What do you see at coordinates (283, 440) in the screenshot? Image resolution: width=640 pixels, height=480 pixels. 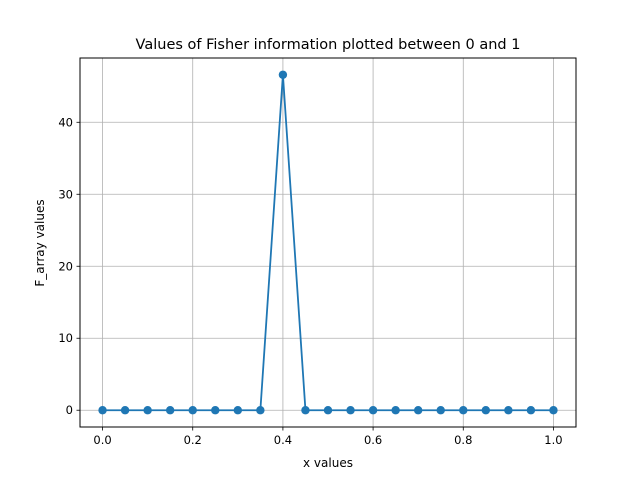 I see `x-tick-label: 0.4` at bounding box center [283, 440].